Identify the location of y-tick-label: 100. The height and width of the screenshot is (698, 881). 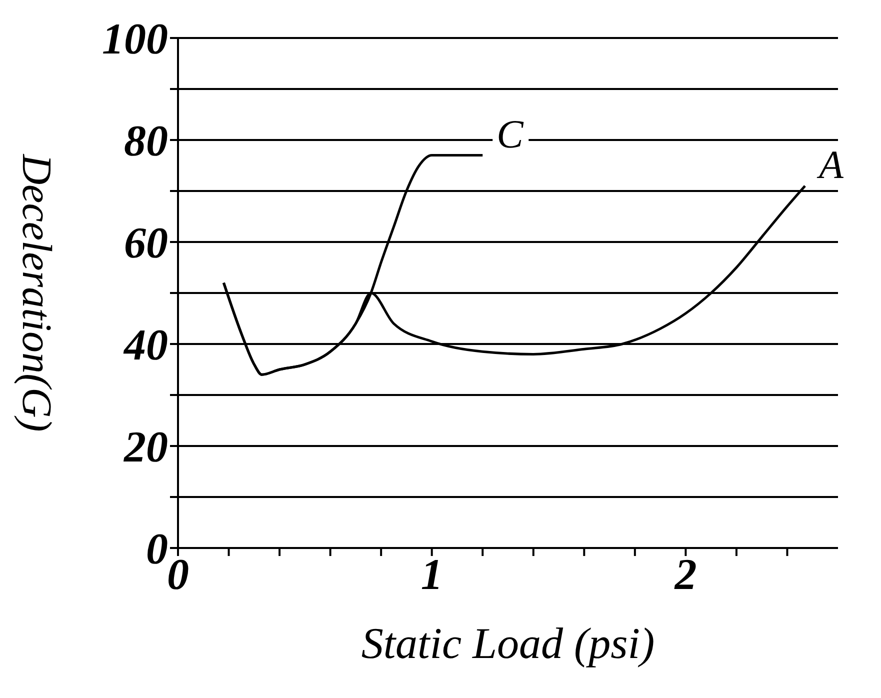
(135, 39).